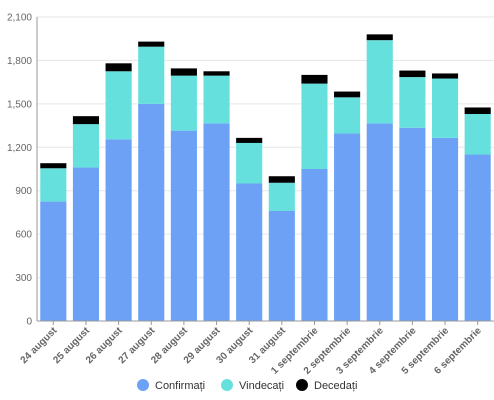  I want to click on y-tick-label: 2,100, so click(19, 18).